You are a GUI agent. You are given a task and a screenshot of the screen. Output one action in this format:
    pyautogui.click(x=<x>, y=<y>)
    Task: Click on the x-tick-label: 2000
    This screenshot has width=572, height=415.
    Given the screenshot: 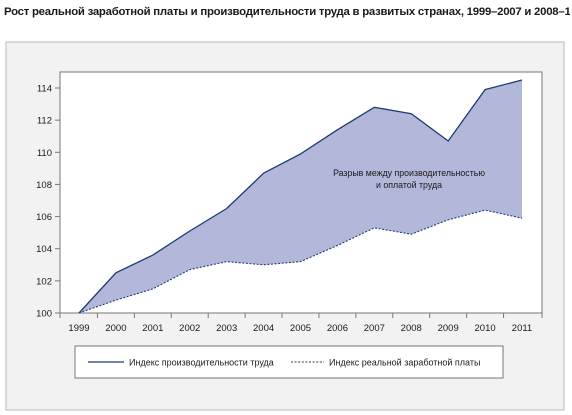 What is the action you would take?
    pyautogui.click(x=115, y=328)
    